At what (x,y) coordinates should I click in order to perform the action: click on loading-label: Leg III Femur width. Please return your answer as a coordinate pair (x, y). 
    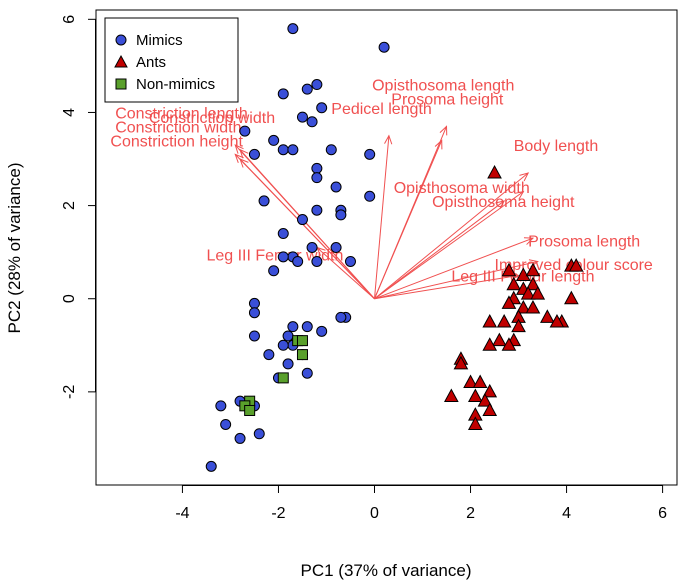
    Looking at the image, I should click on (274, 255).